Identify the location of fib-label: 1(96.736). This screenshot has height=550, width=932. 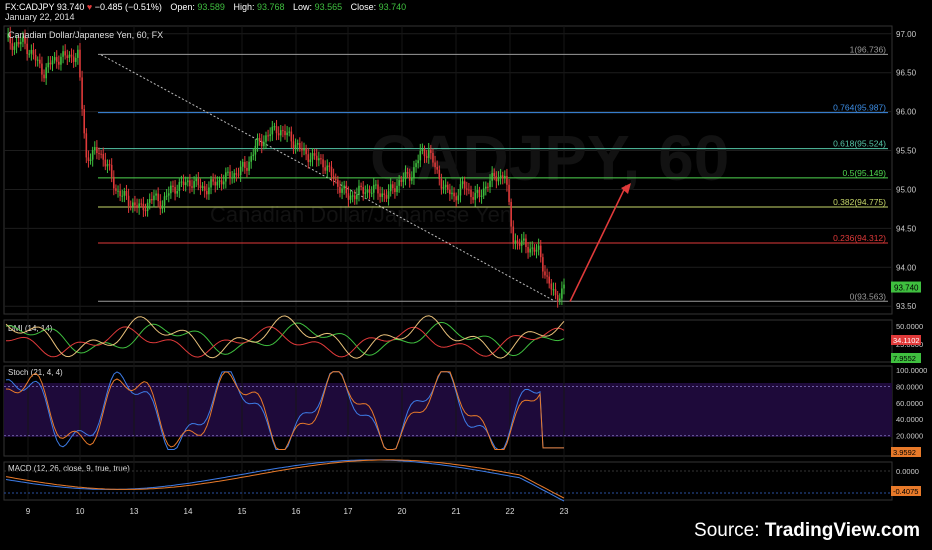
(868, 49).